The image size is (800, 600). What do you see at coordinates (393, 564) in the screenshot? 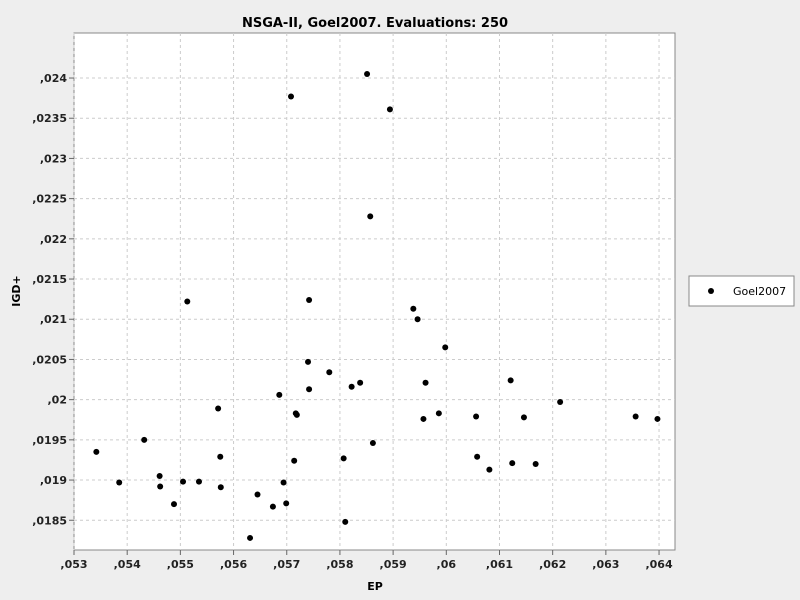
I see `x-tick-label: ,059` at bounding box center [393, 564].